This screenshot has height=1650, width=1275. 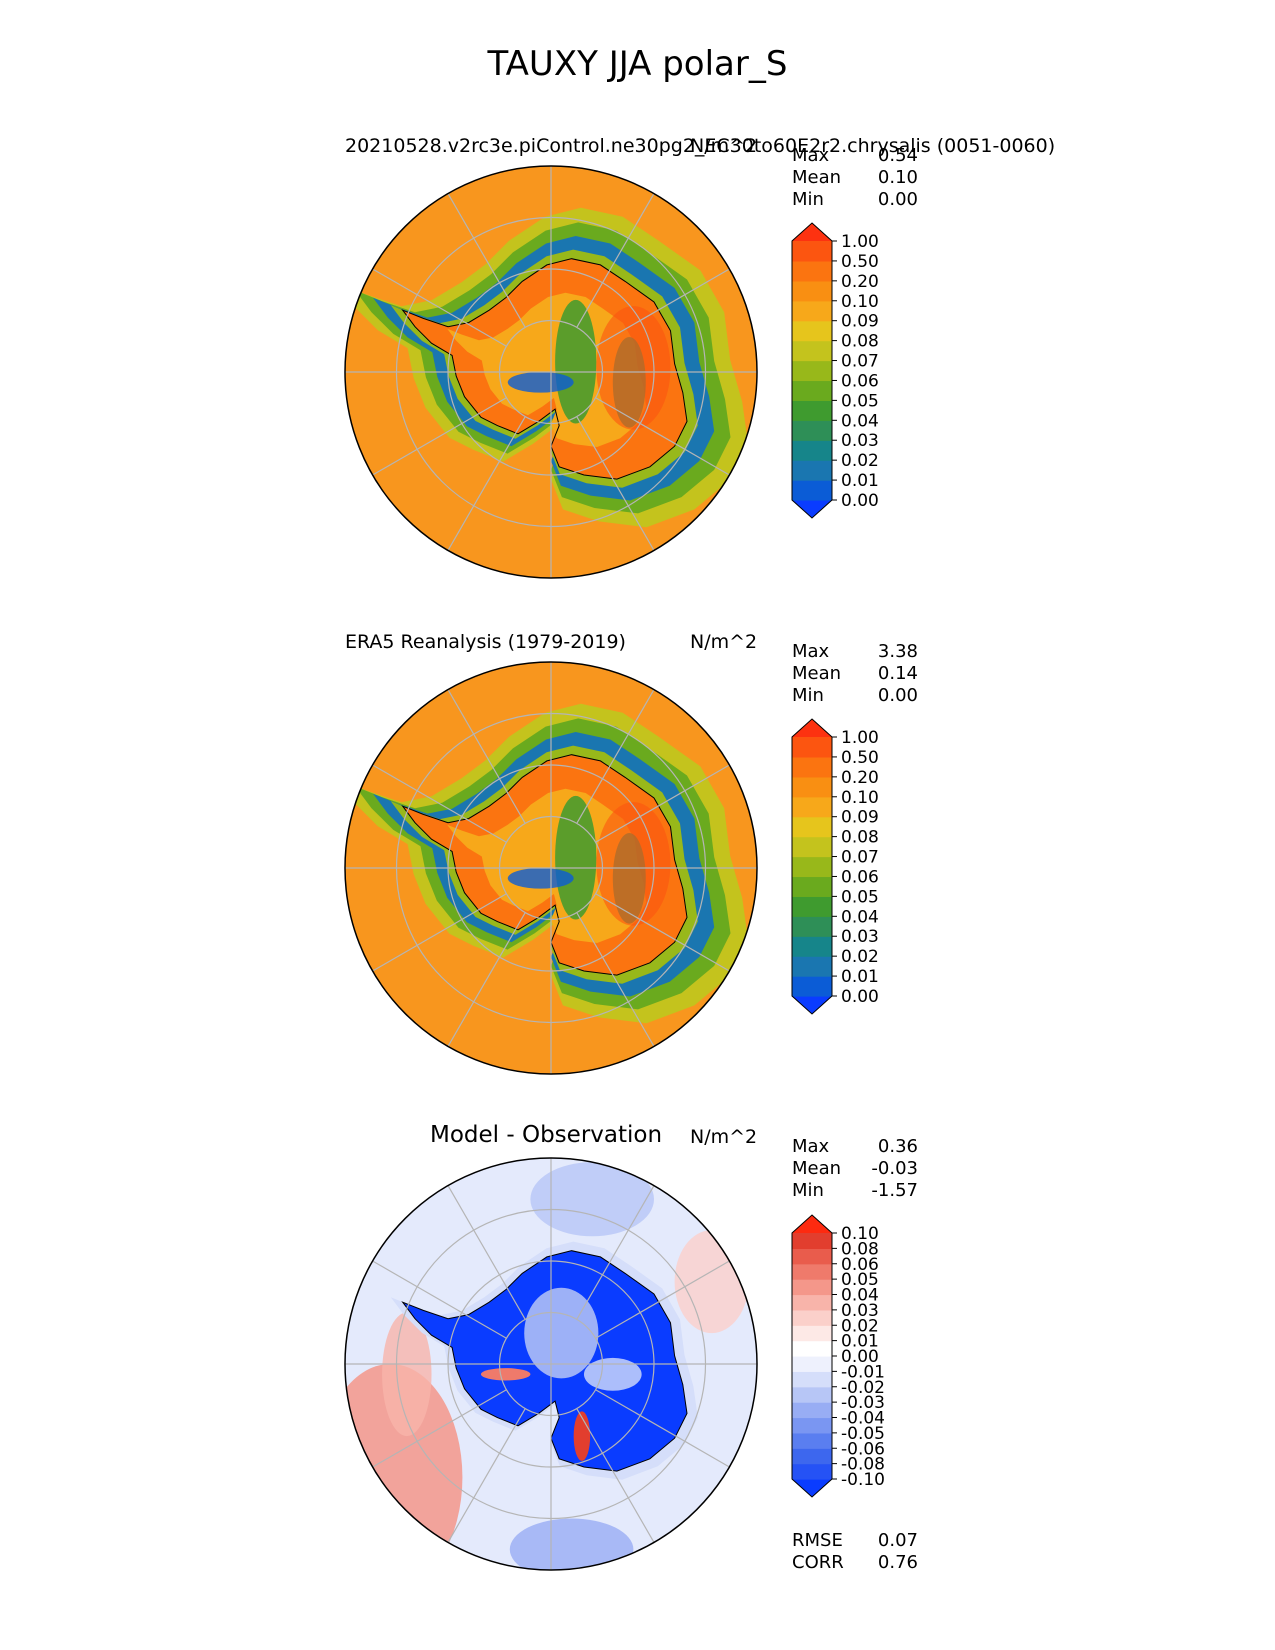 What do you see at coordinates (546, 1135) in the screenshot?
I see `panel3-title: Model - Observation` at bounding box center [546, 1135].